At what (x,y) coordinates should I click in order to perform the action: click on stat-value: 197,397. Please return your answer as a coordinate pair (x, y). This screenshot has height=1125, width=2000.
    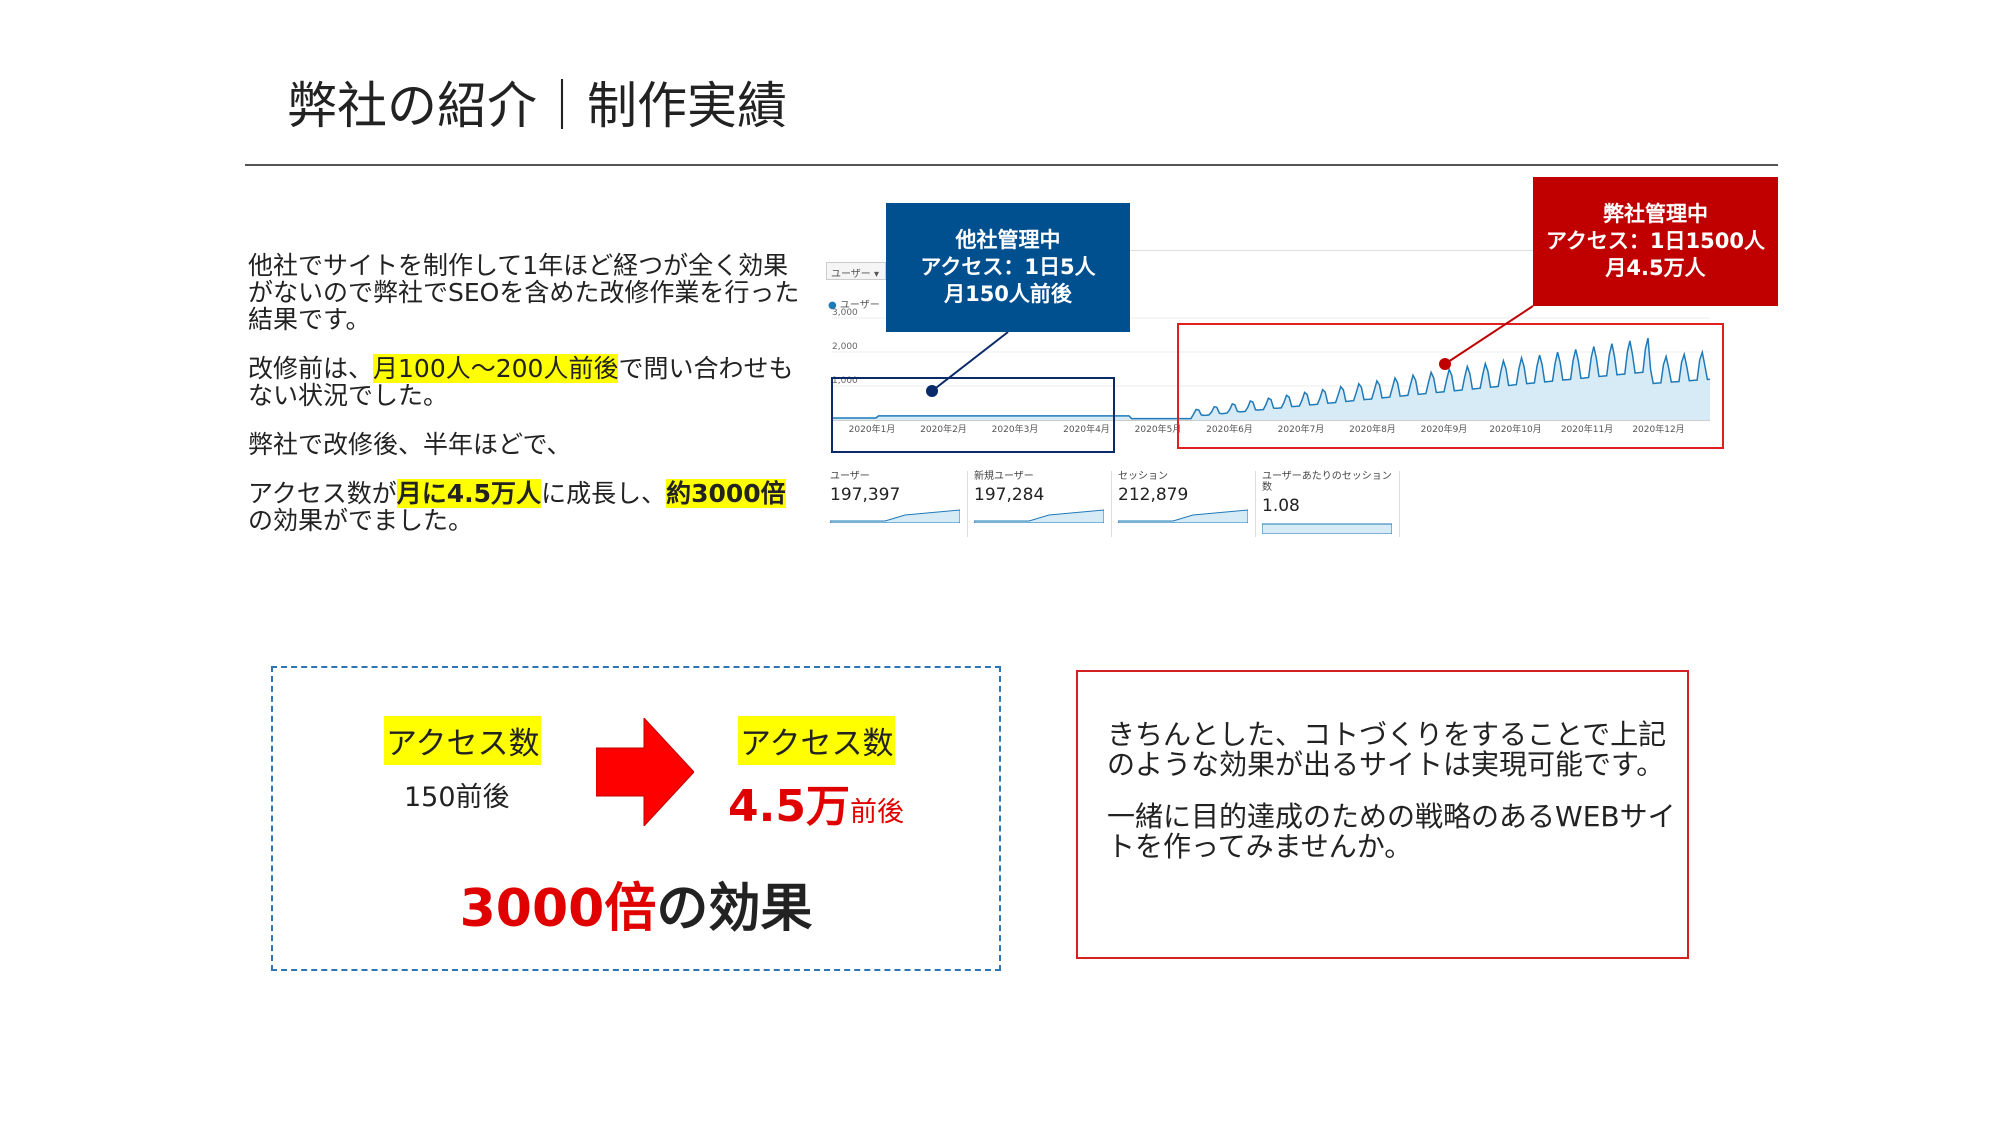
    Looking at the image, I should click on (865, 495).